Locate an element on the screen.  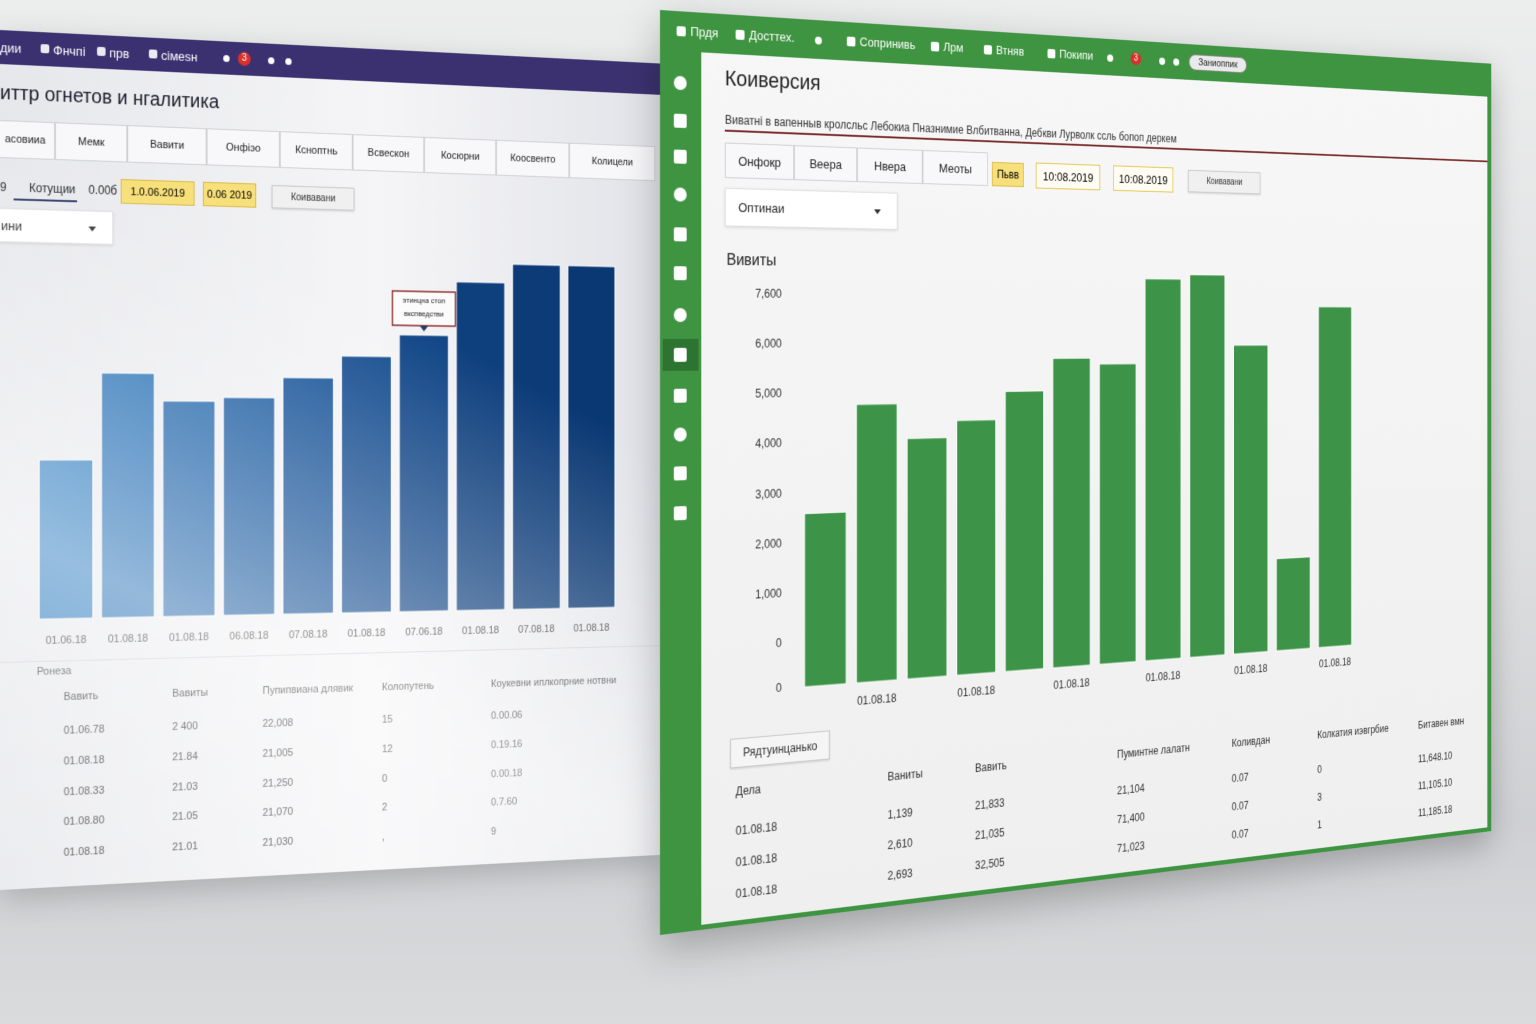
x-tick-label: 07.06.18 is located at coordinates (423, 632).